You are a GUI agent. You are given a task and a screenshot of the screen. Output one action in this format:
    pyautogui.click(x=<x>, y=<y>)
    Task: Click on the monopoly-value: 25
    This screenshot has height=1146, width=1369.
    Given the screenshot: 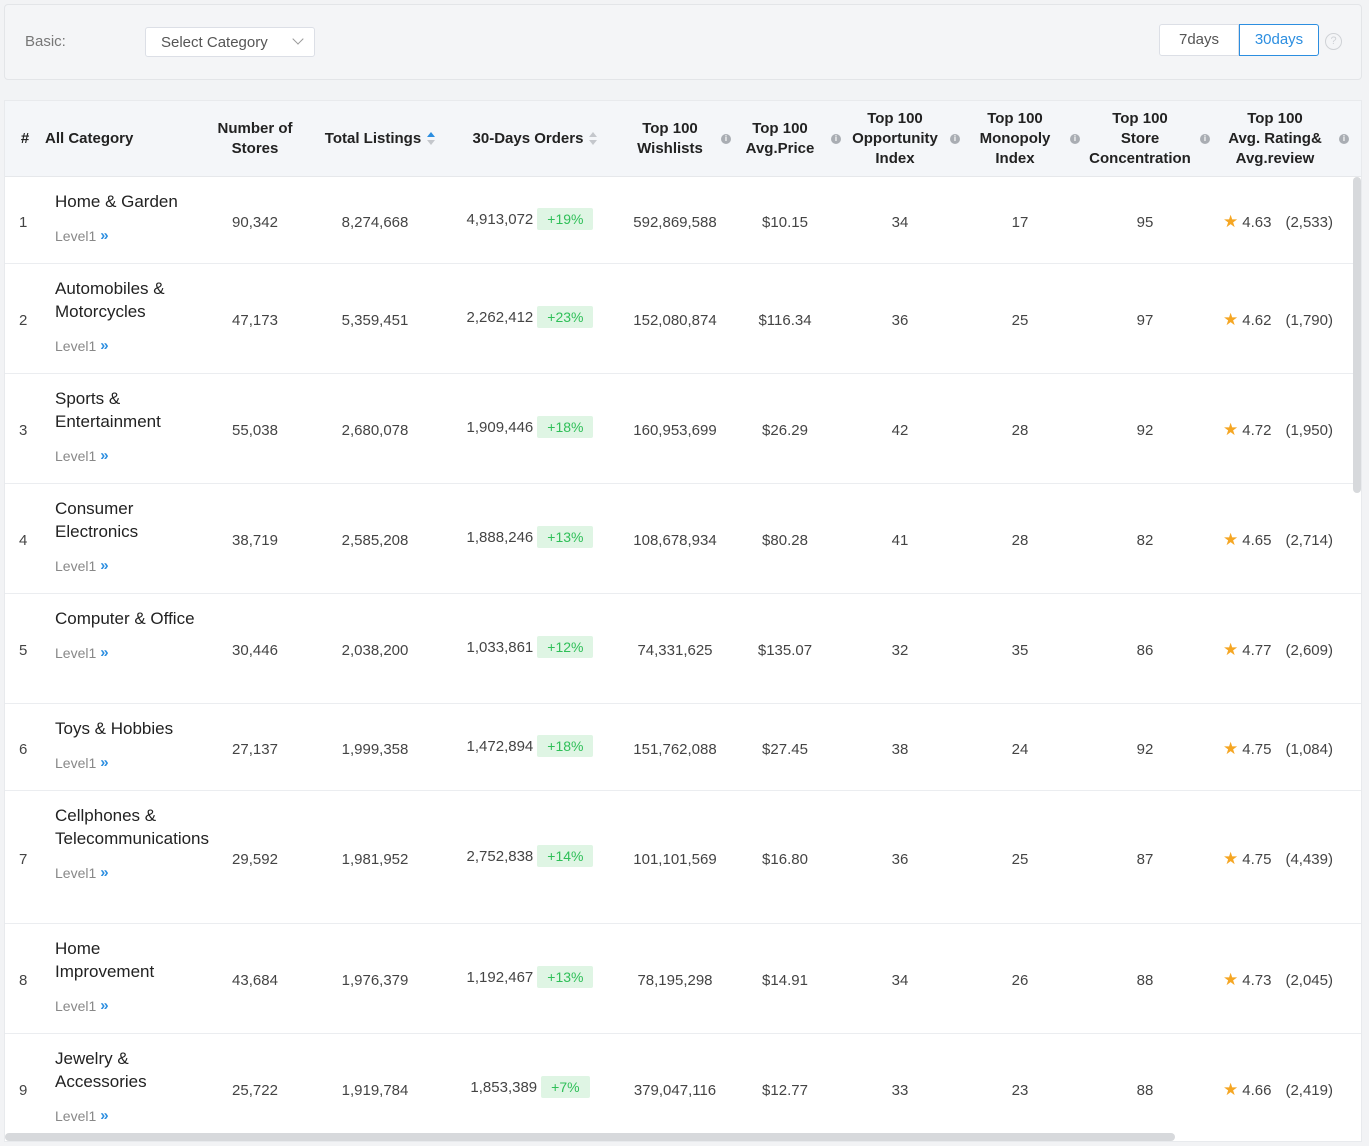 What is the action you would take?
    pyautogui.click(x=1020, y=320)
    